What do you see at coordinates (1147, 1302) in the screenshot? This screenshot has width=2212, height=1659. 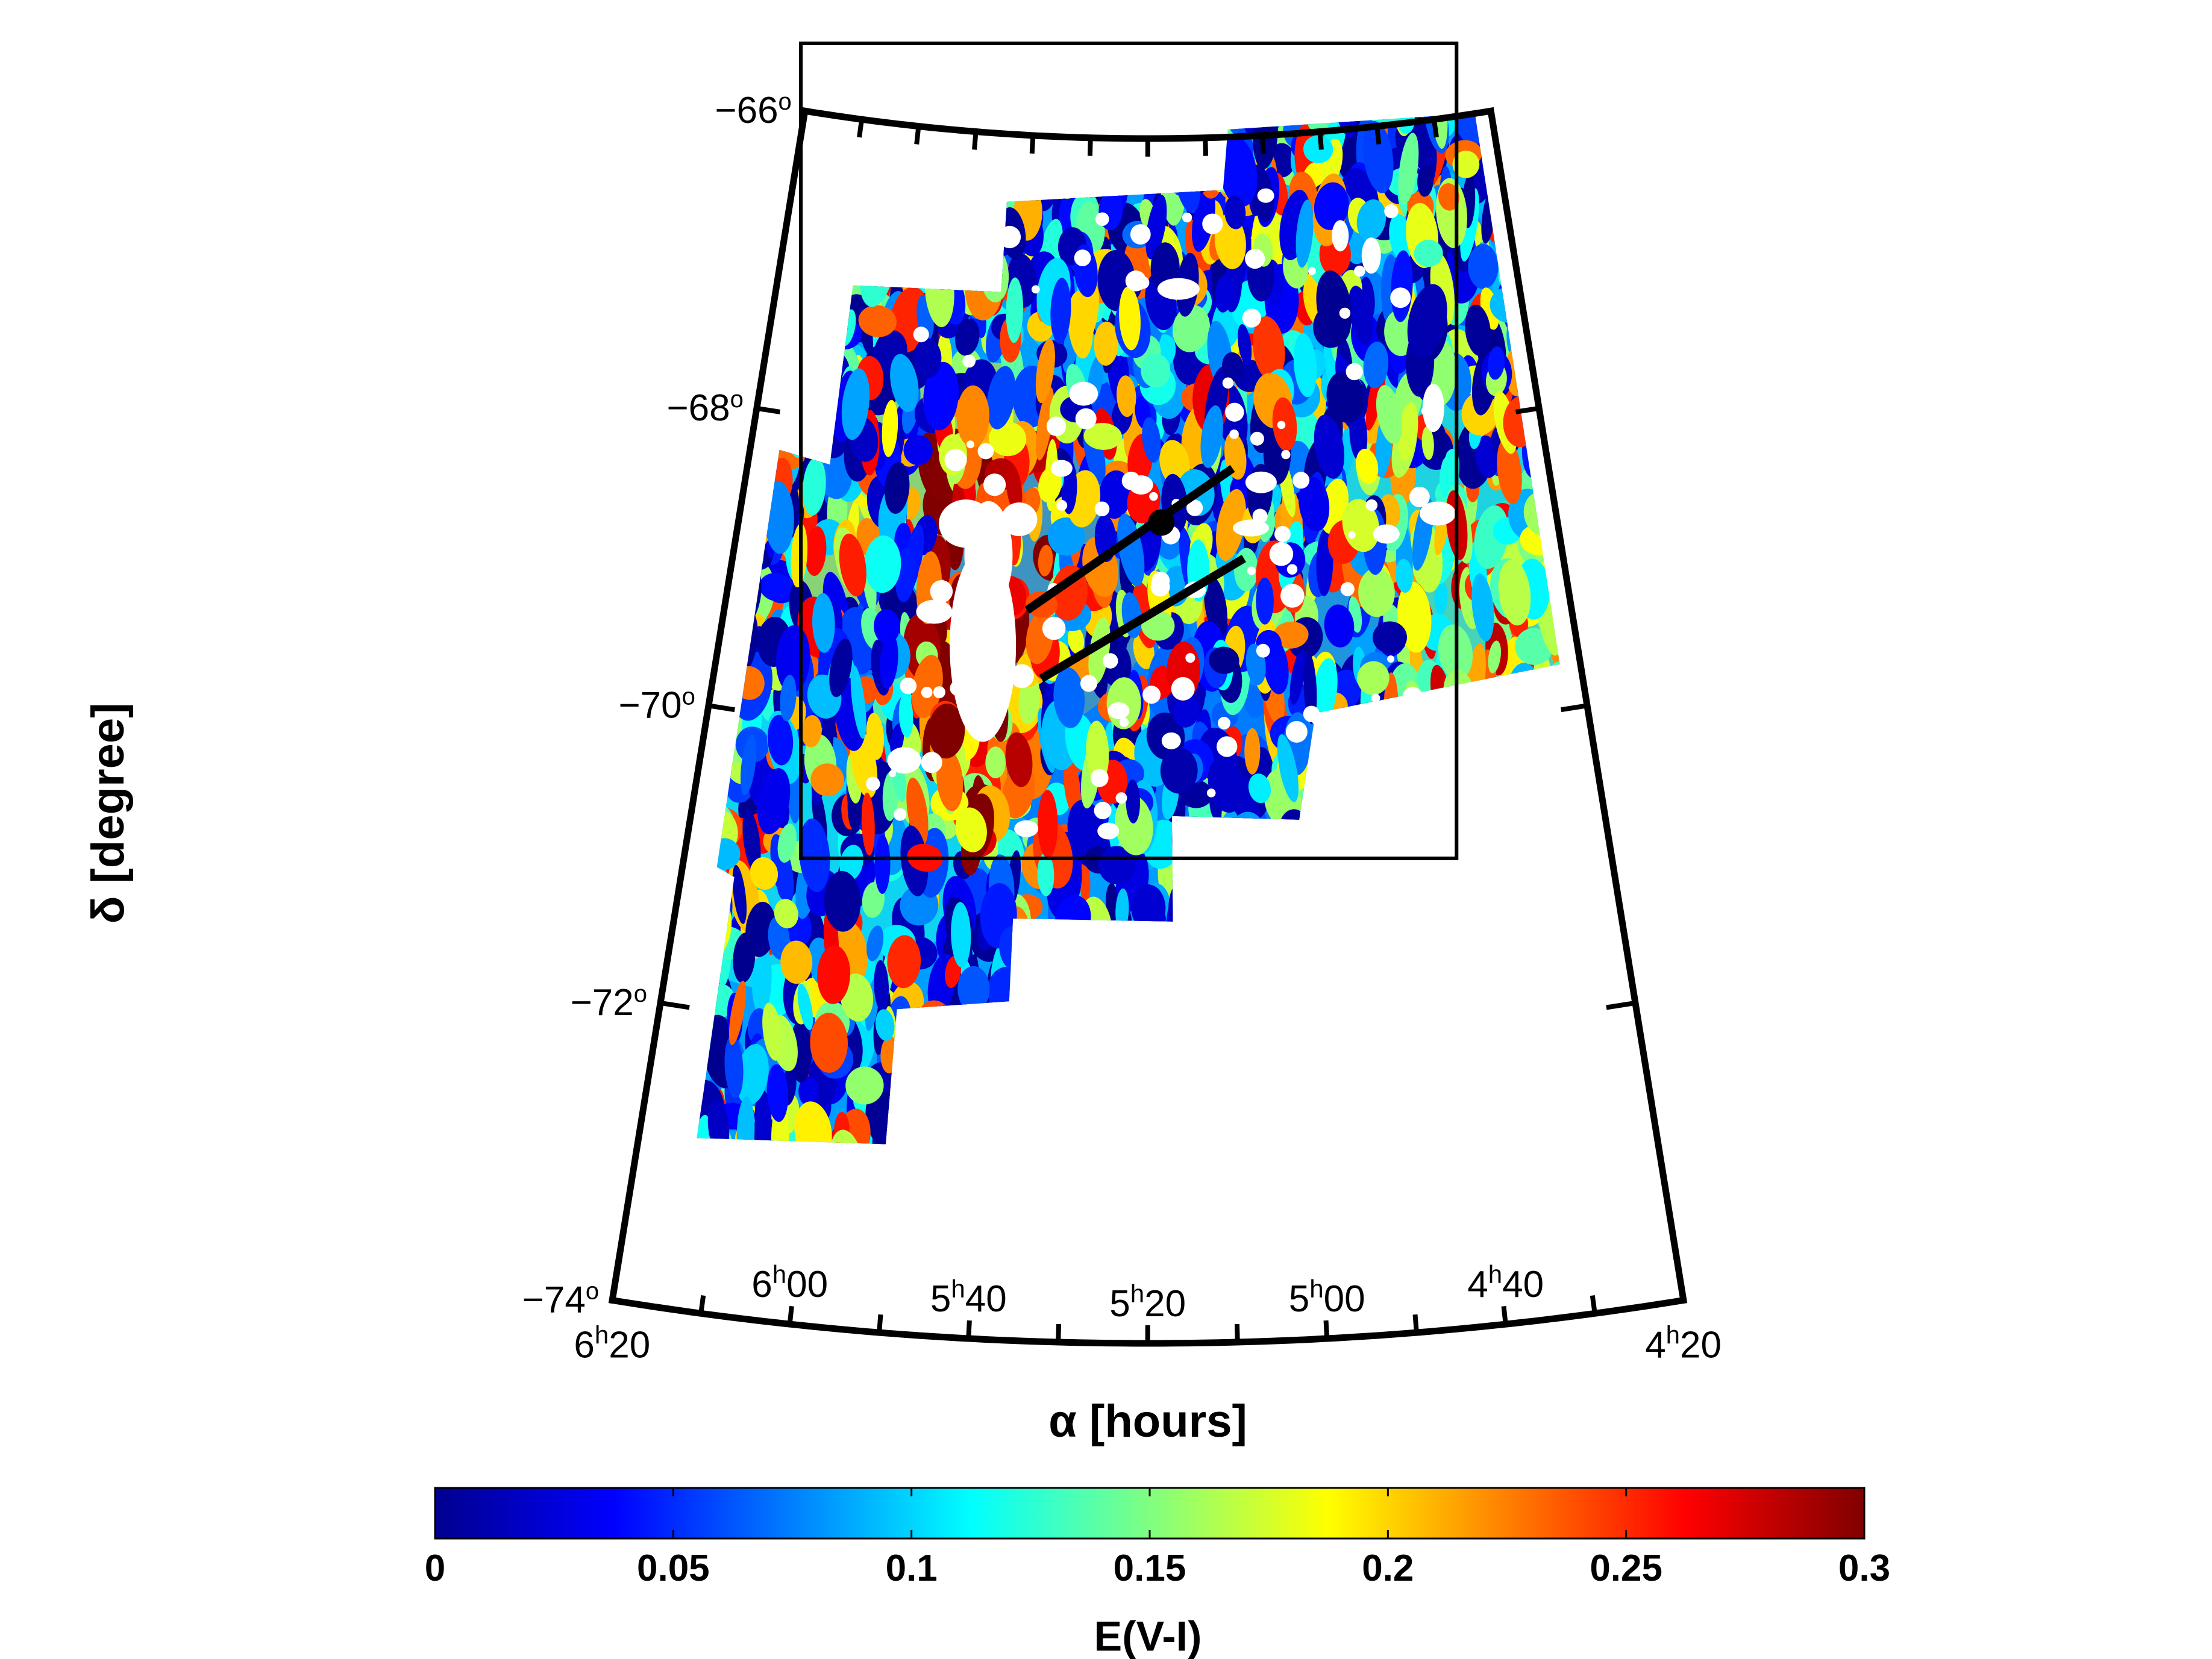 I see `ra-tick-label-3: 5h20` at bounding box center [1147, 1302].